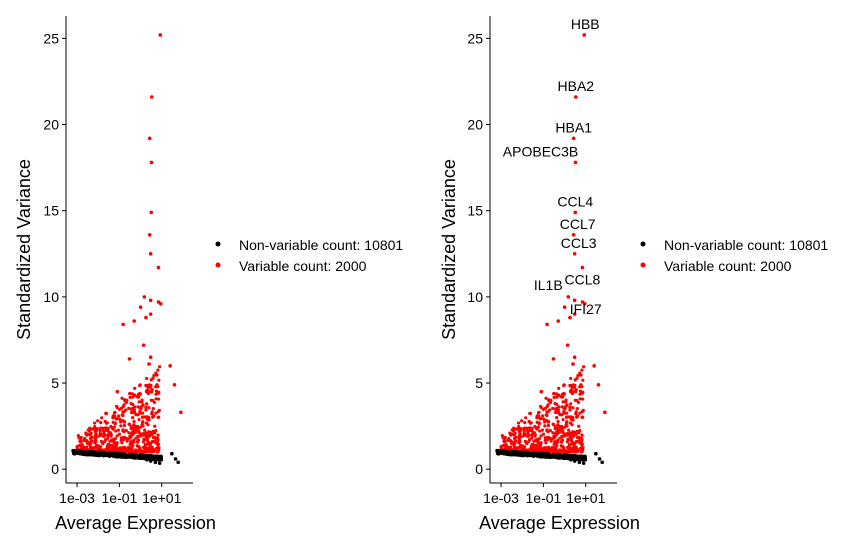 The width and height of the screenshot is (862, 554). Describe the element at coordinates (643, 244) in the screenshot. I see `legend-key` at that location.